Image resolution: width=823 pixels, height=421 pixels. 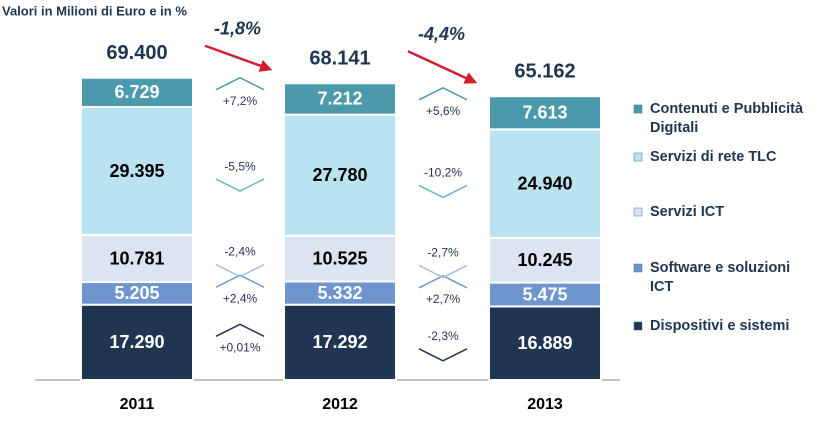 What do you see at coordinates (240, 101) in the screenshot?
I see `change-label: +7,2%` at bounding box center [240, 101].